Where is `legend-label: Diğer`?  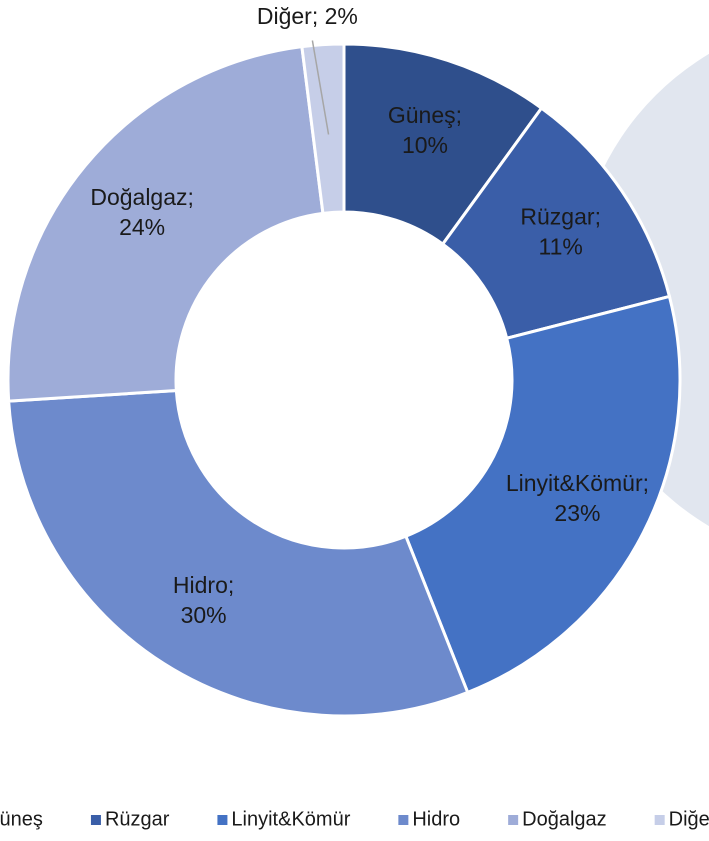
legend-label: Diğer is located at coordinates (689, 819).